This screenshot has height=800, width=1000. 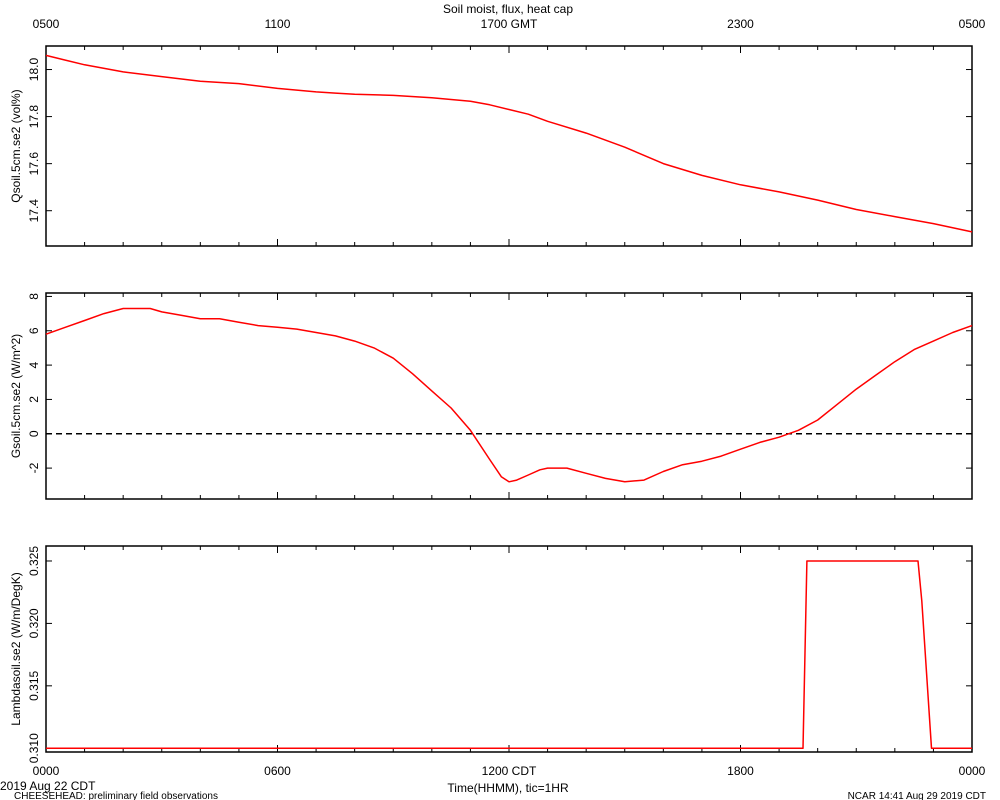 What do you see at coordinates (278, 24) in the screenshot?
I see `top-tick-label: 1100` at bounding box center [278, 24].